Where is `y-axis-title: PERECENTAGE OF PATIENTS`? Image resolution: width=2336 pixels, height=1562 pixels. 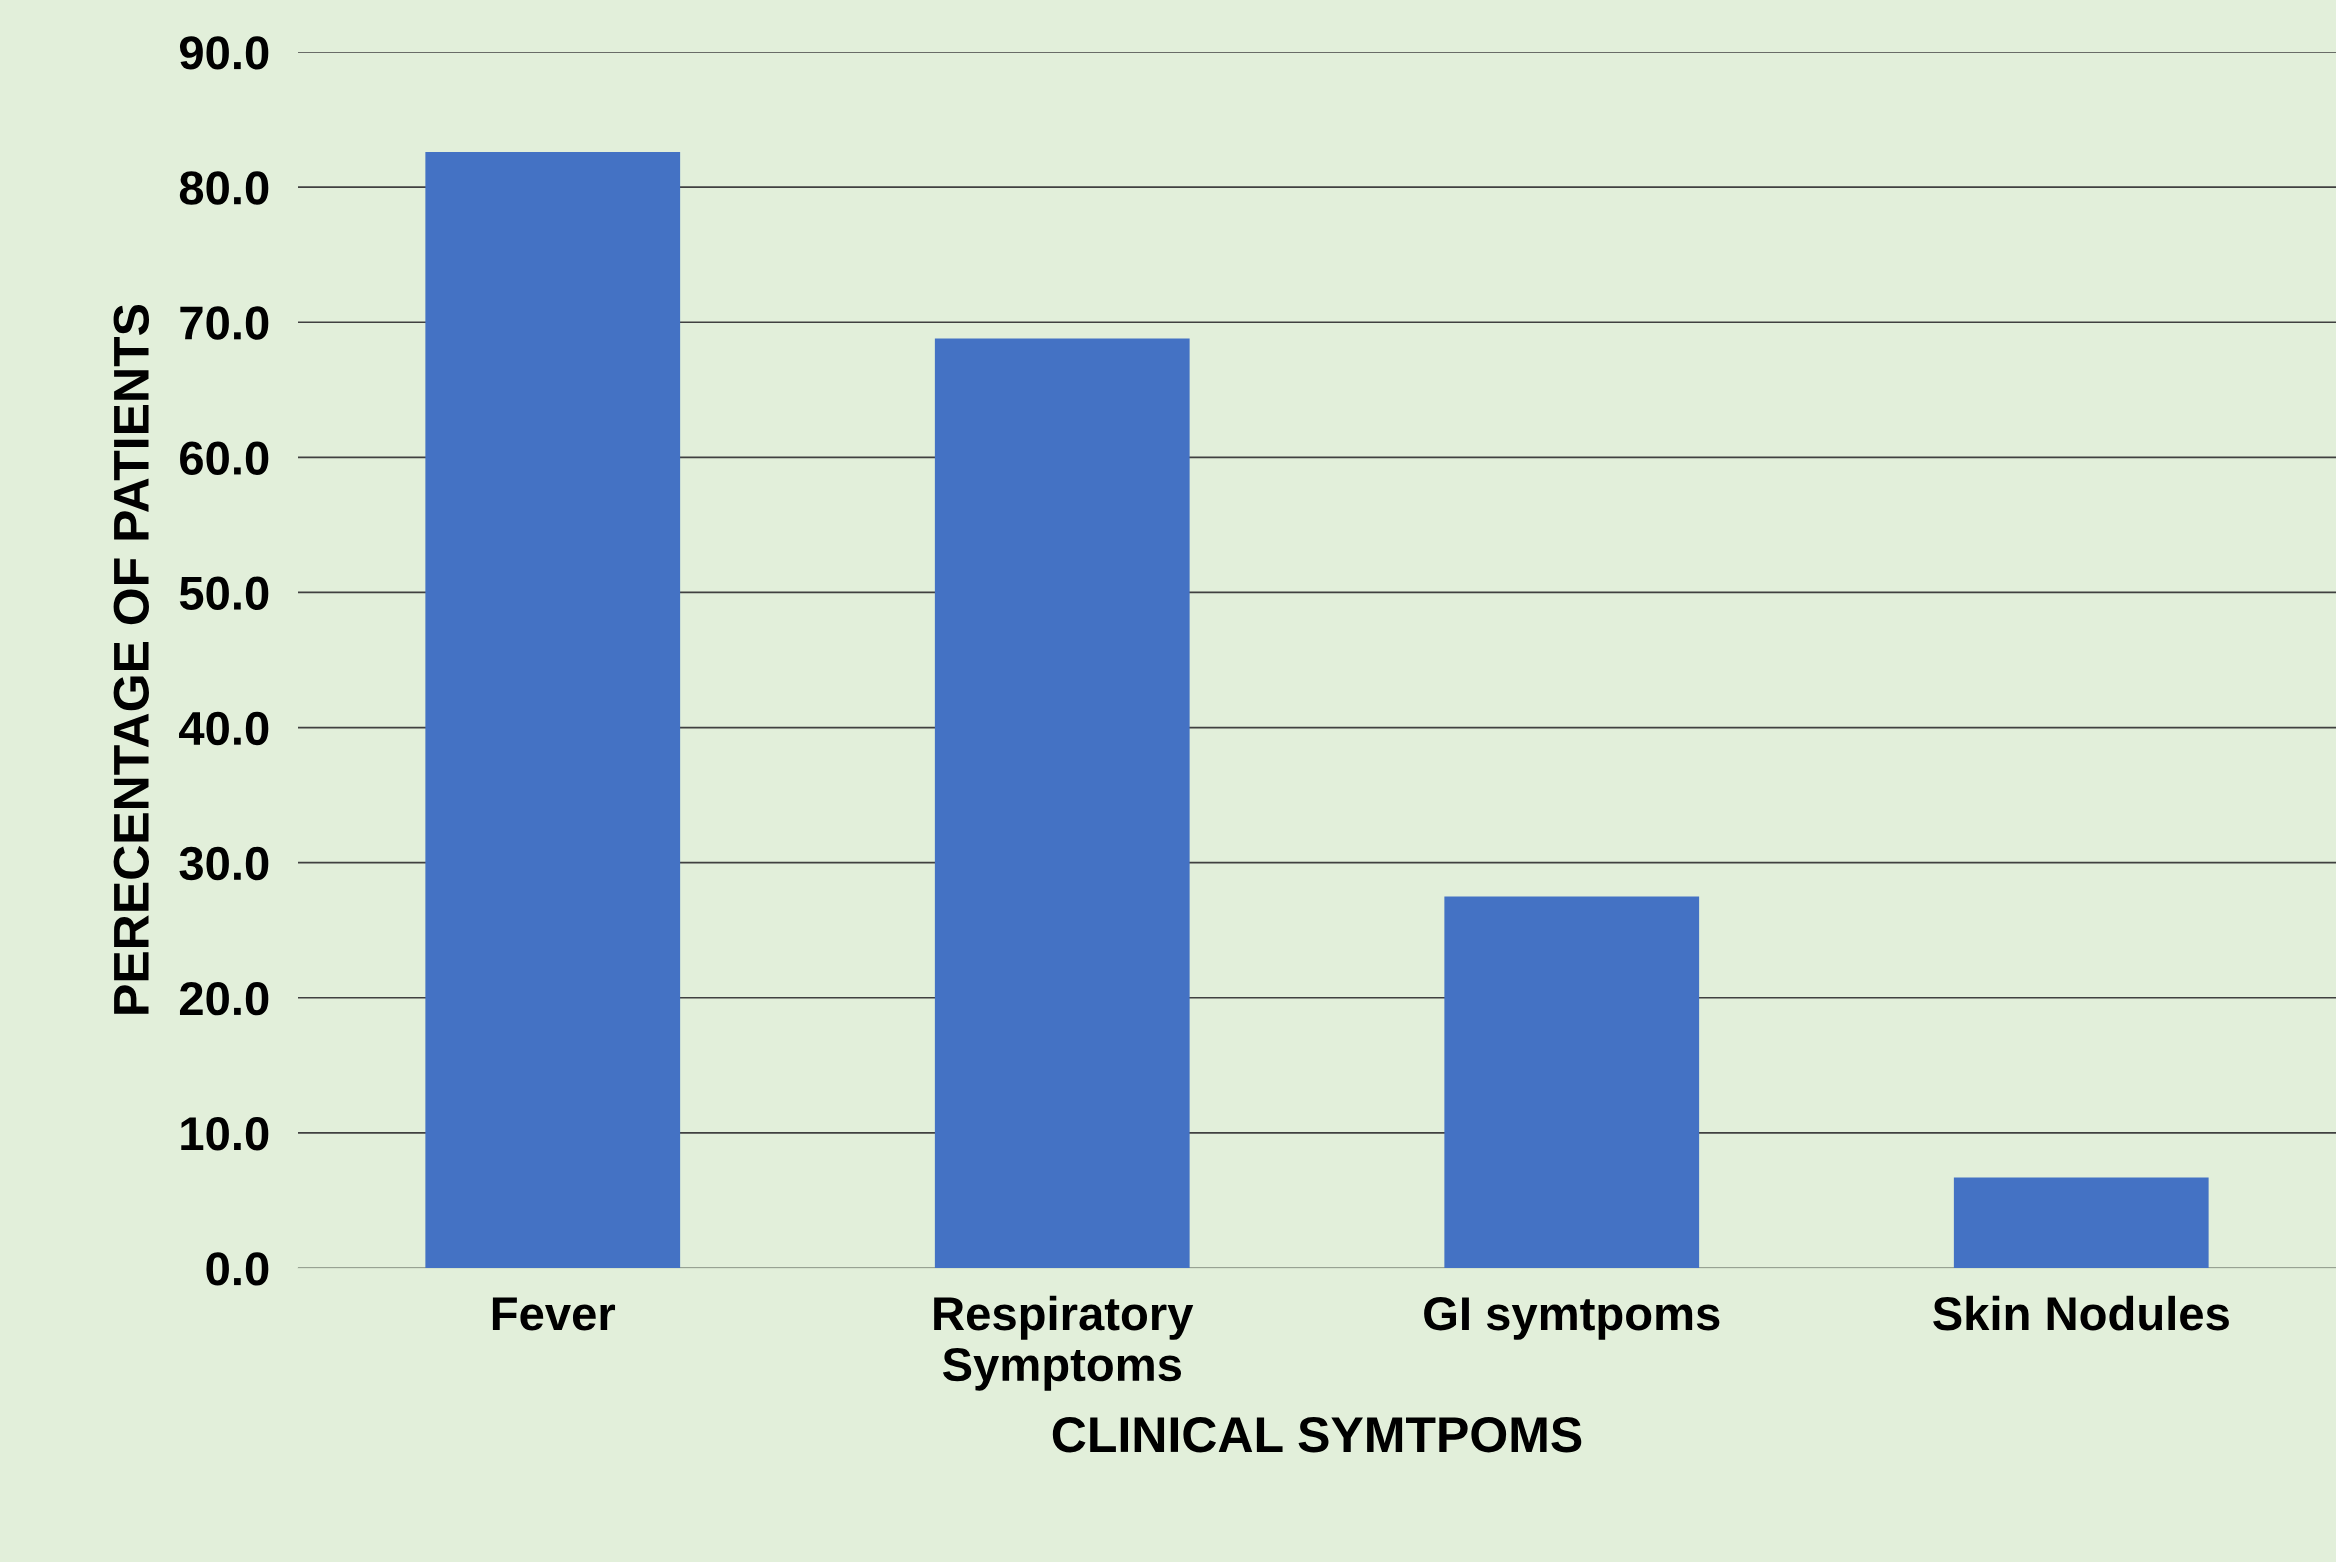
y-axis-title: PERECENTAGE OF PATIENTS is located at coordinates (131, 659).